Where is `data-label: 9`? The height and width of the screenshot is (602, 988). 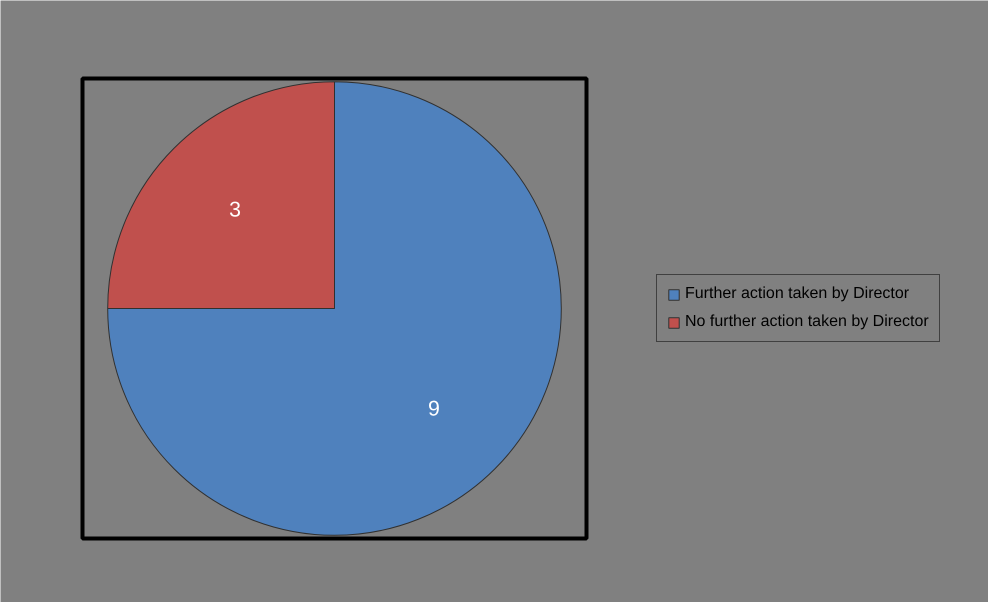 data-label: 9 is located at coordinates (434, 408).